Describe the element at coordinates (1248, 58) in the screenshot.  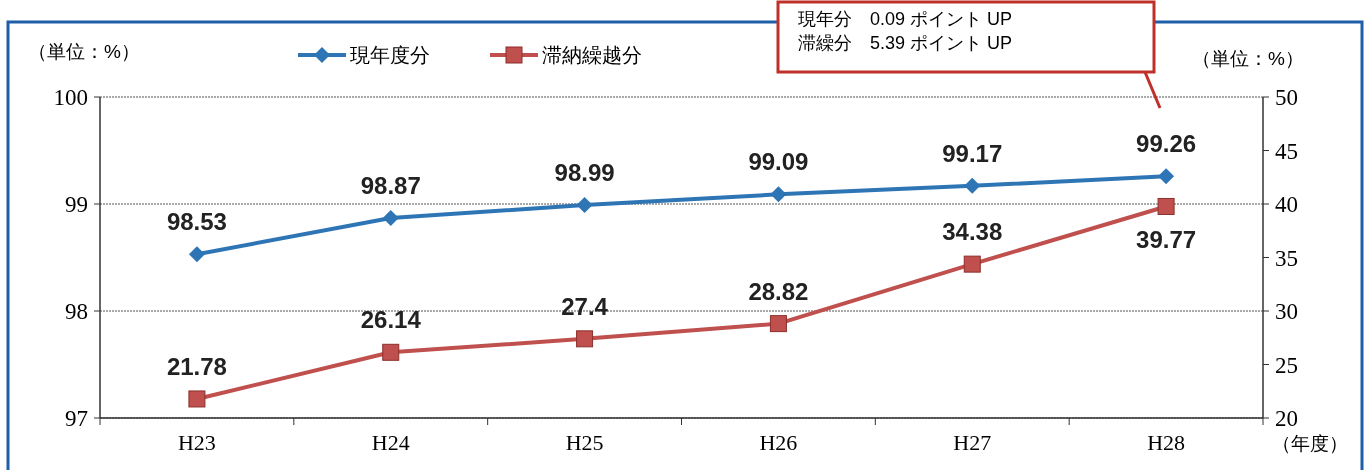
I see `y2-axis-title: （単位：%）` at that location.